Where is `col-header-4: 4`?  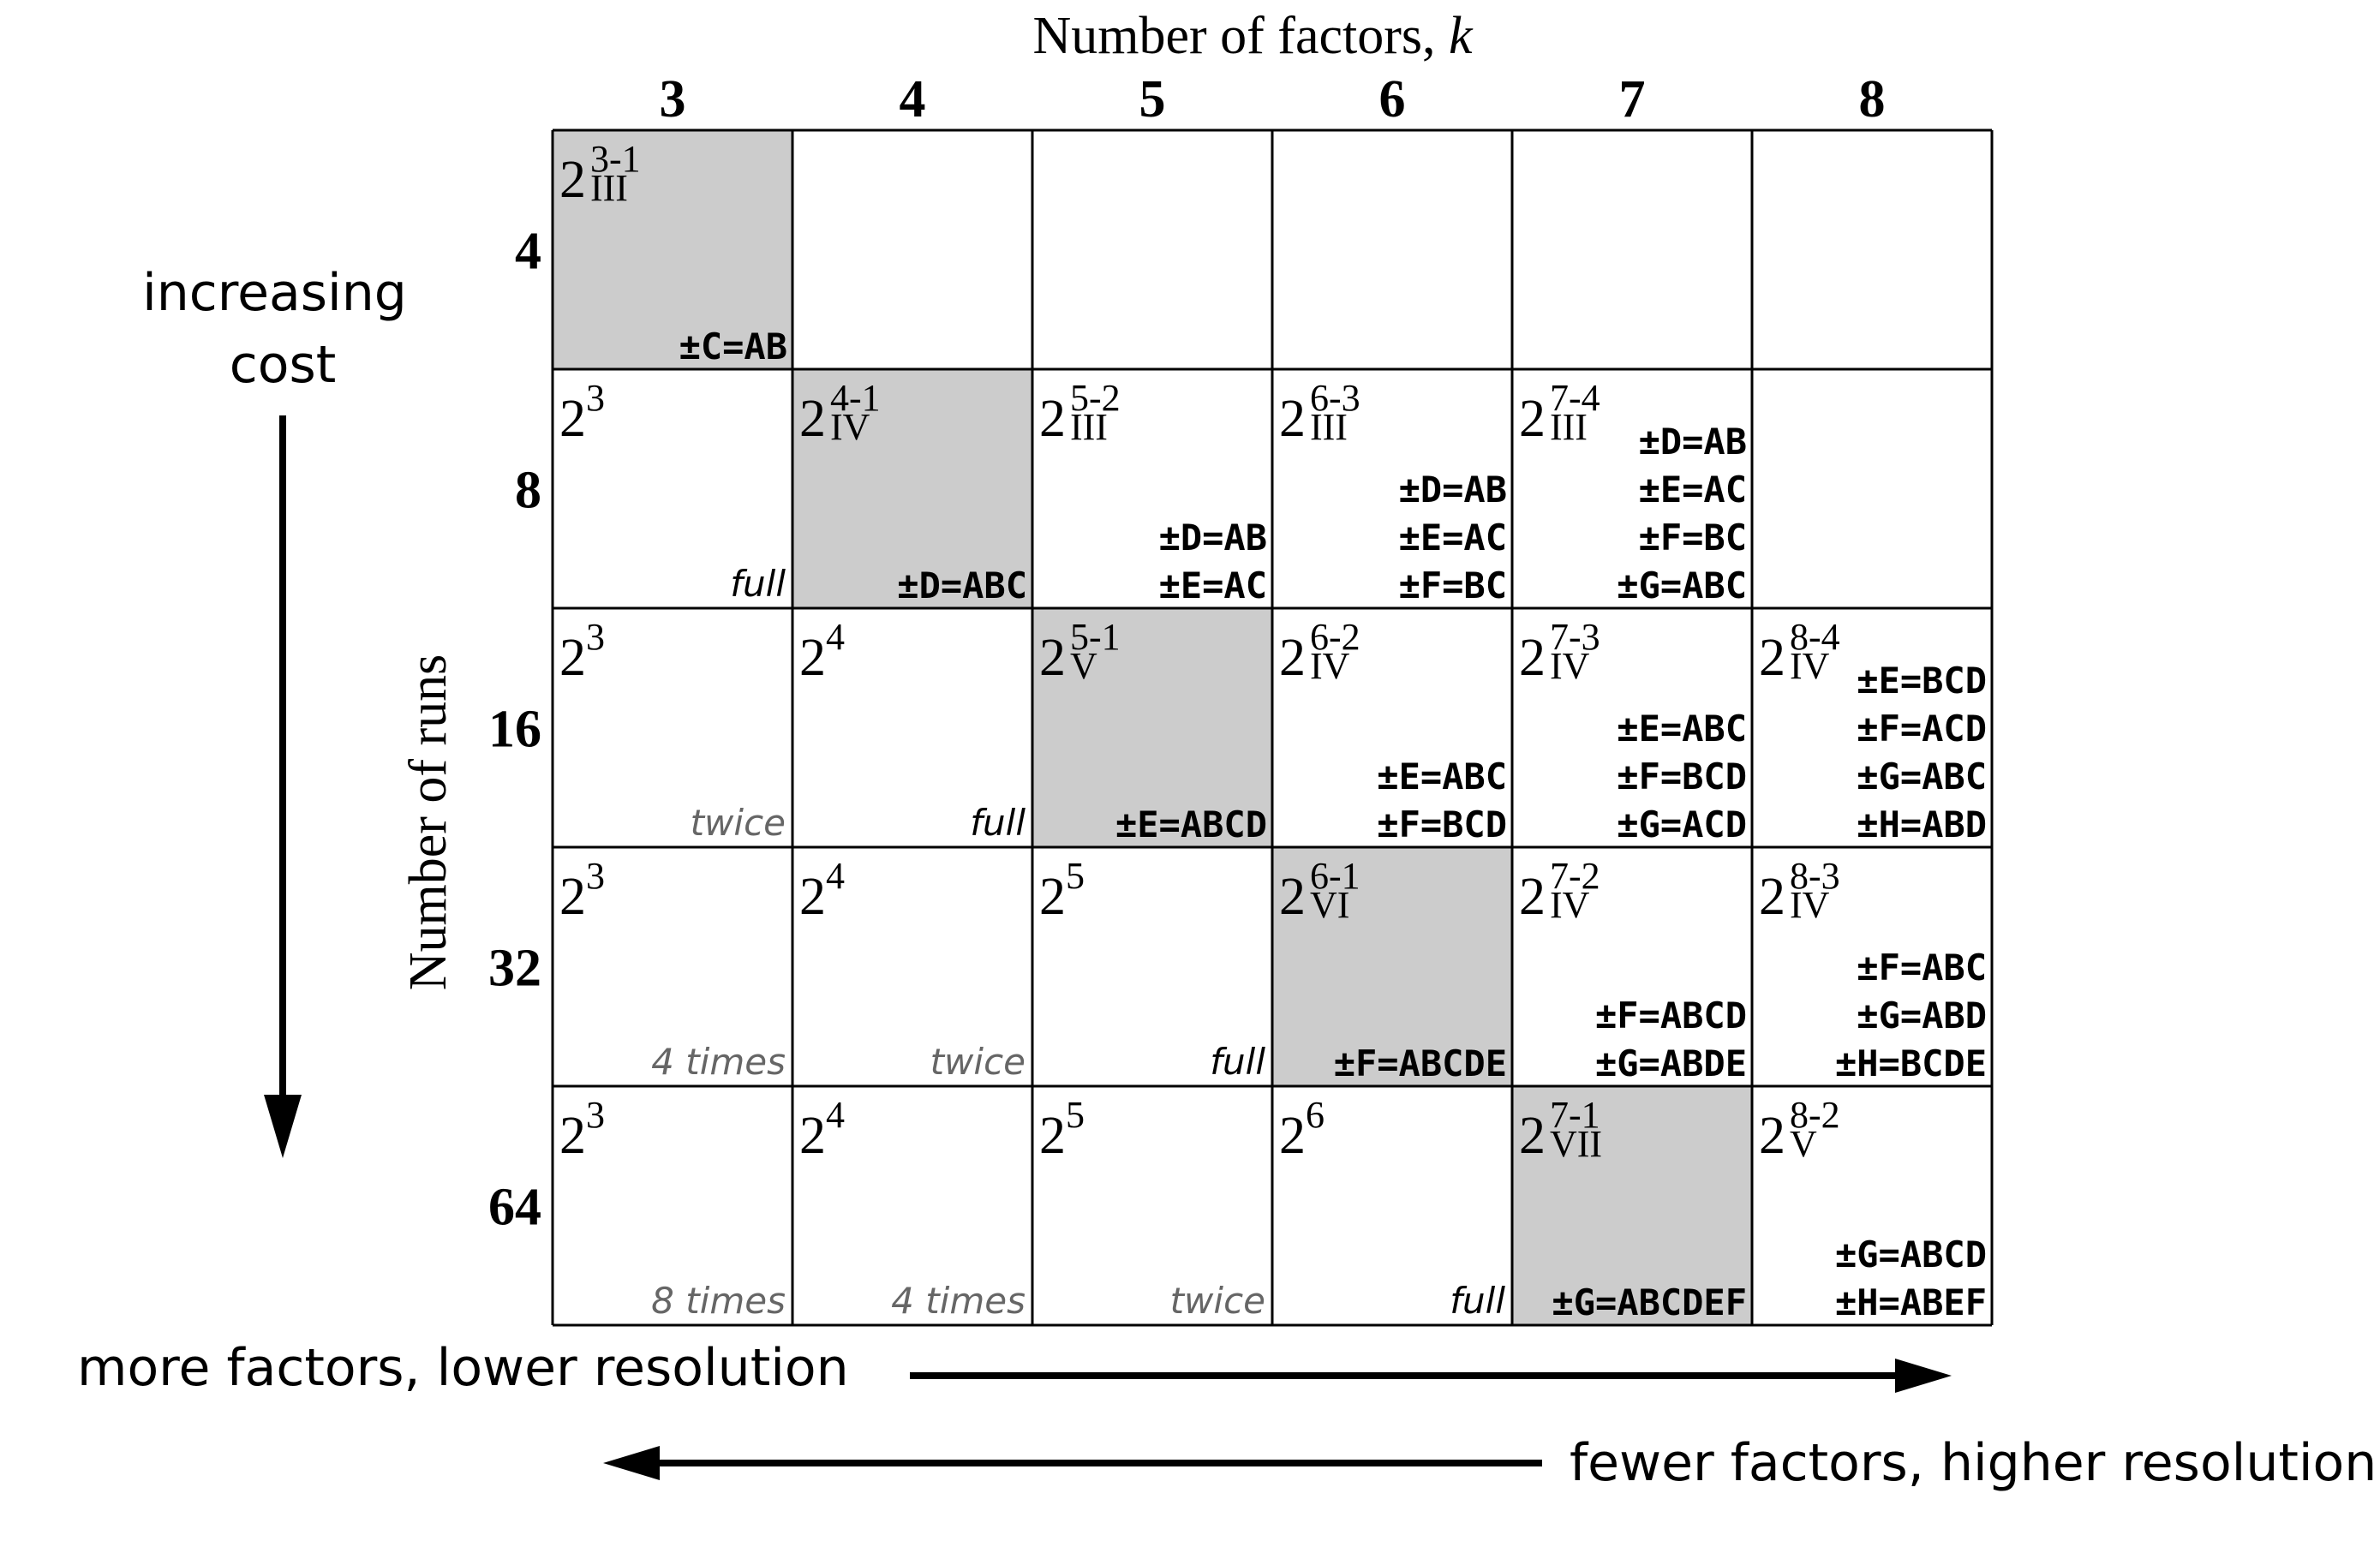
col-header-4: 4 is located at coordinates (913, 99).